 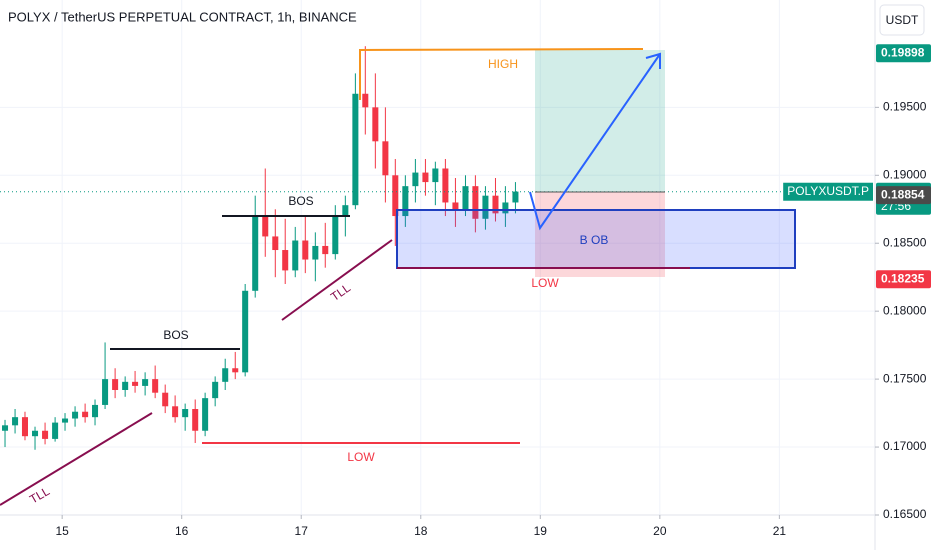 I want to click on x-tick-label: 20, so click(x=660, y=531).